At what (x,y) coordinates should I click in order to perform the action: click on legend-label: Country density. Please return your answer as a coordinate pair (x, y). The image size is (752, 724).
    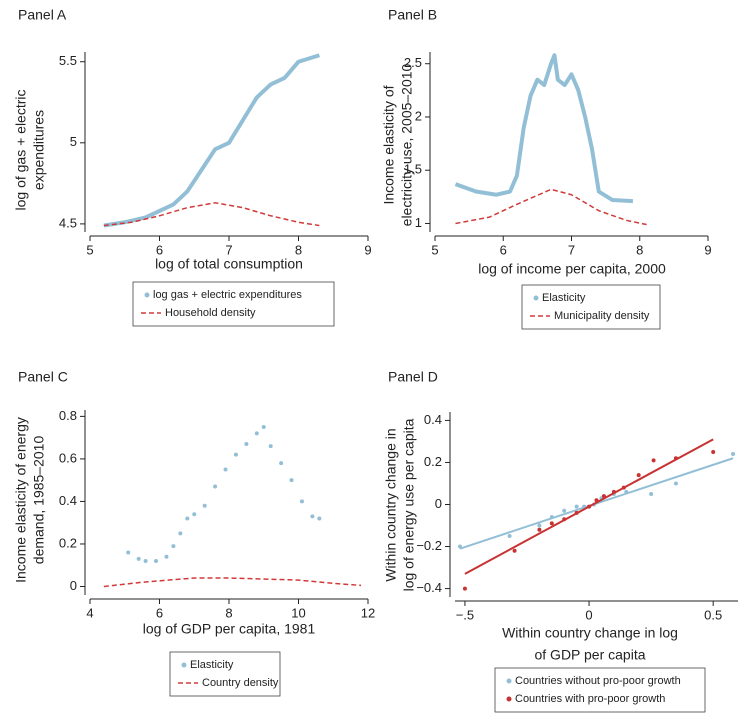
    Looking at the image, I should click on (240, 683).